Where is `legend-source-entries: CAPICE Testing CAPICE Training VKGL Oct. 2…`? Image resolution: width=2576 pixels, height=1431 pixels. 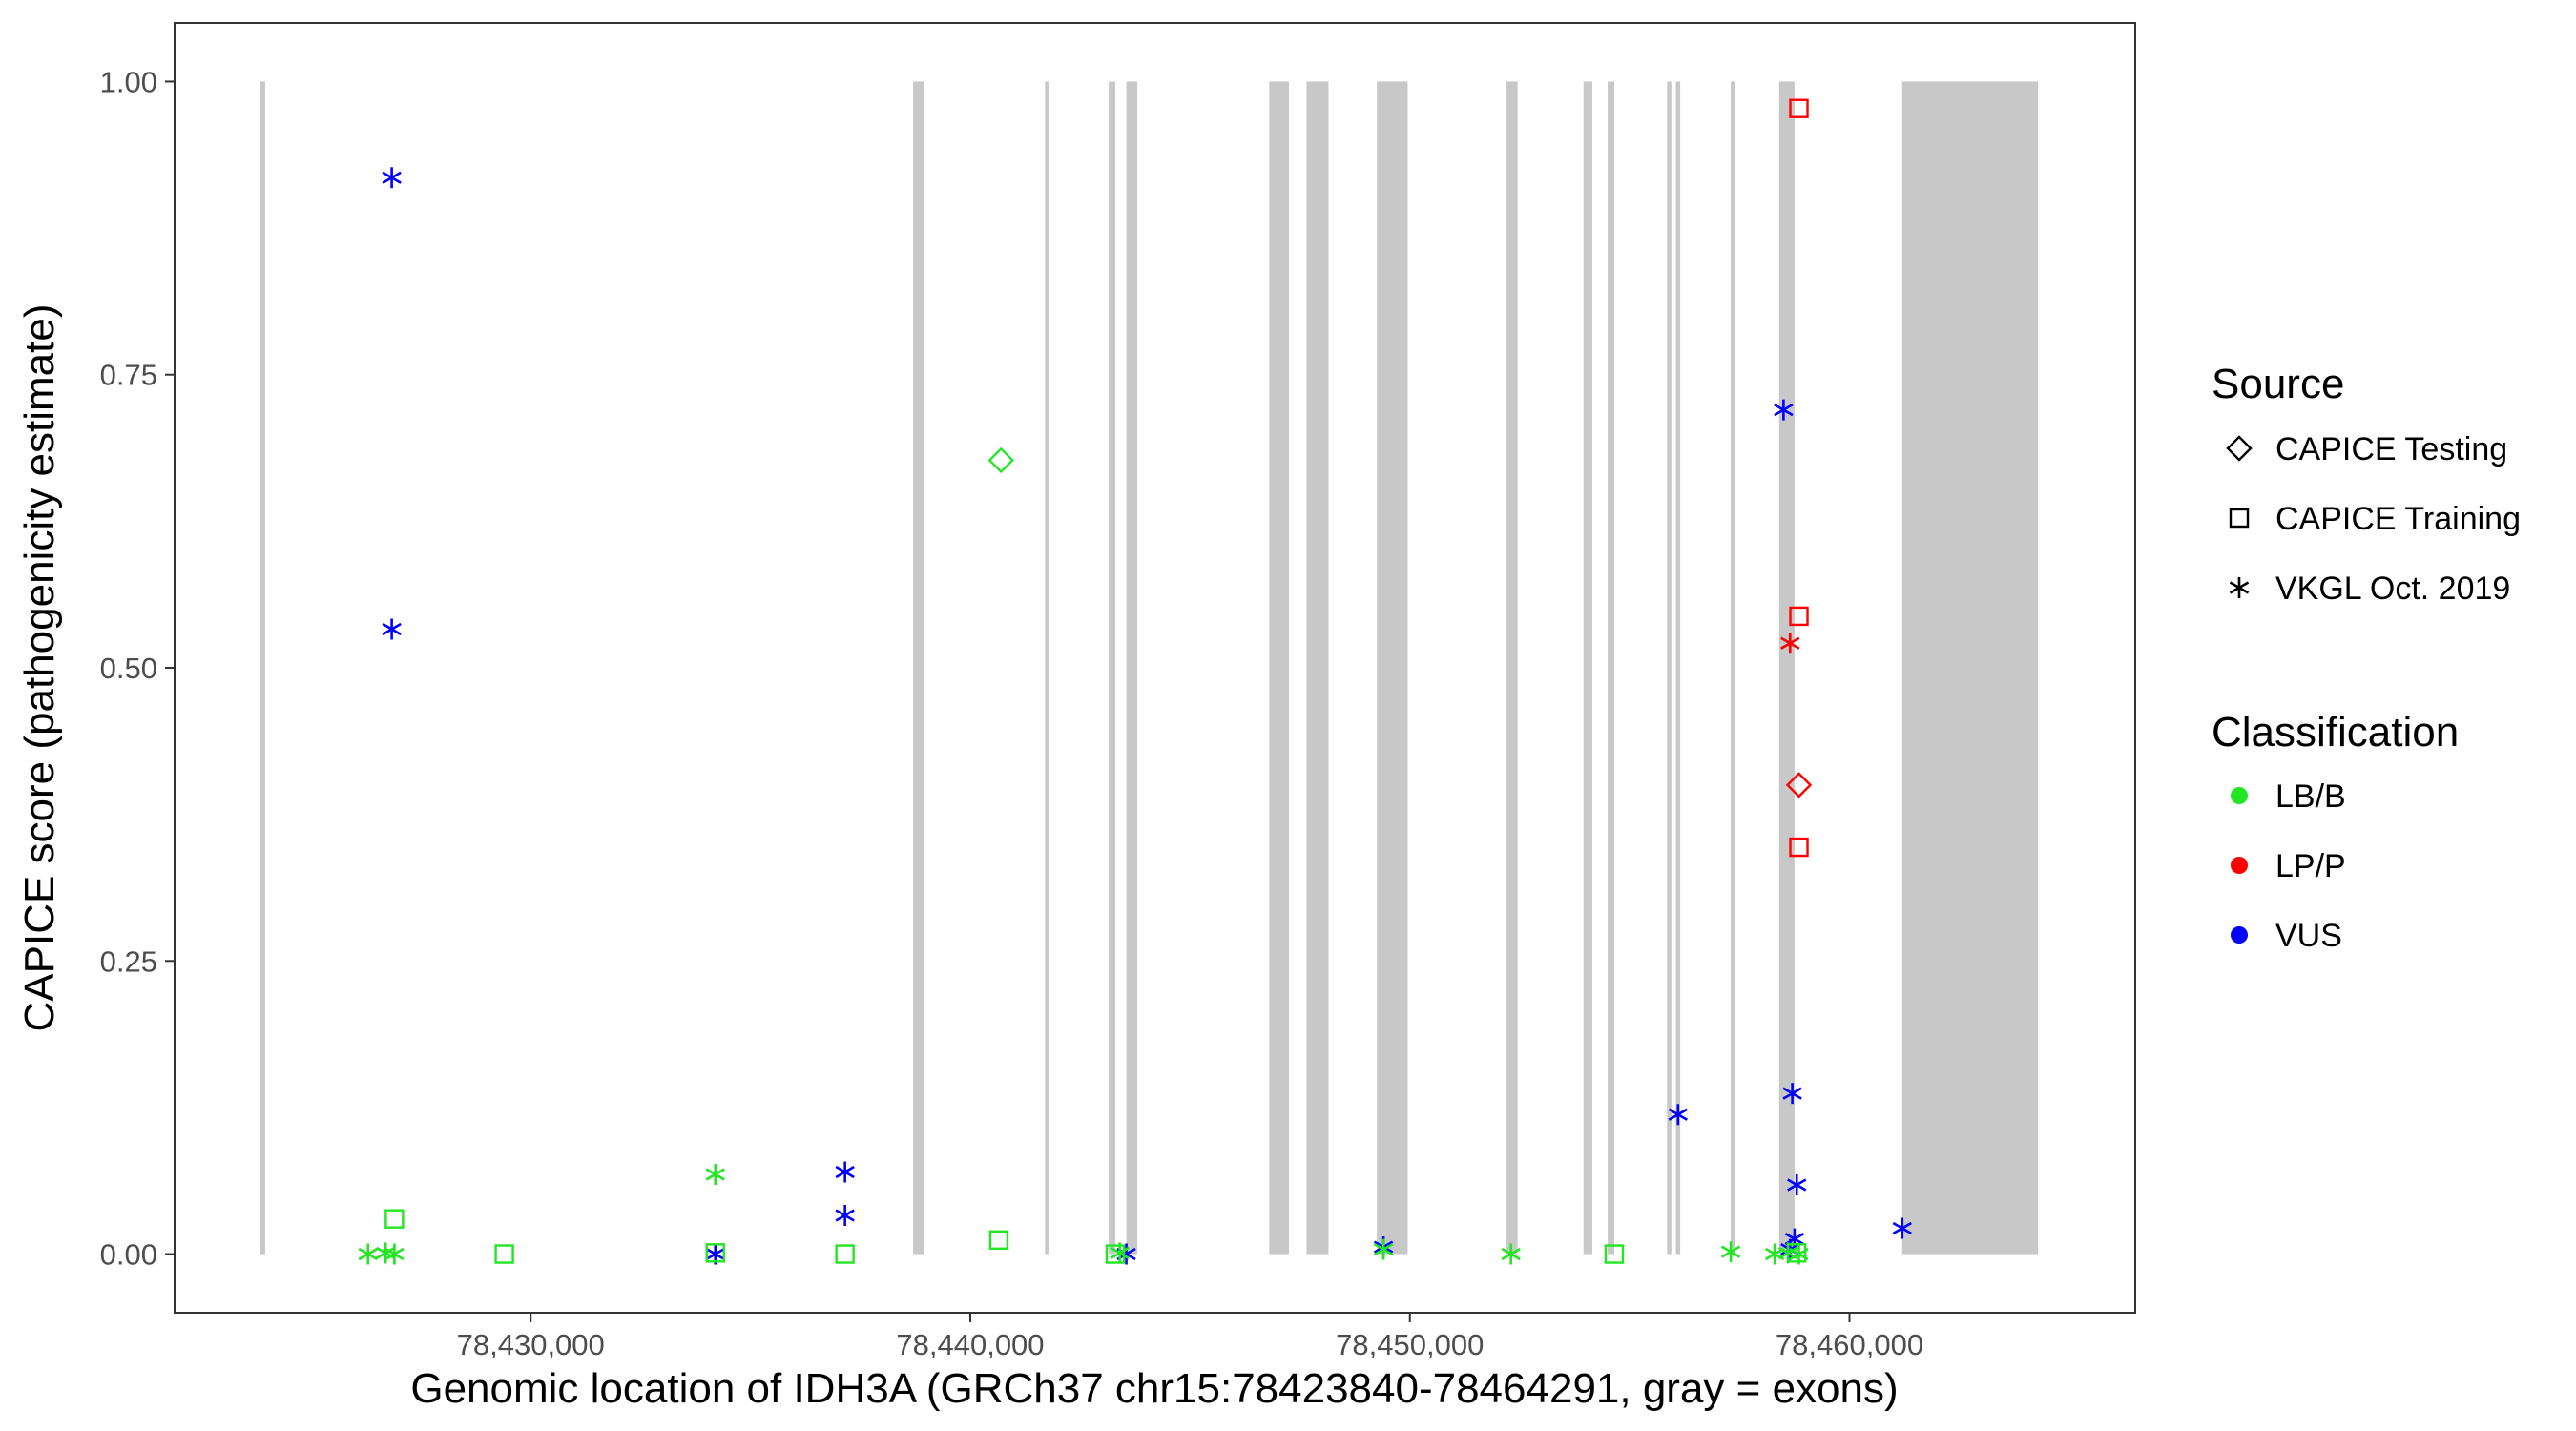 legend-source-entries: CAPICE Testing CAPICE Training VKGL Oct. 2… is located at coordinates (2373, 519).